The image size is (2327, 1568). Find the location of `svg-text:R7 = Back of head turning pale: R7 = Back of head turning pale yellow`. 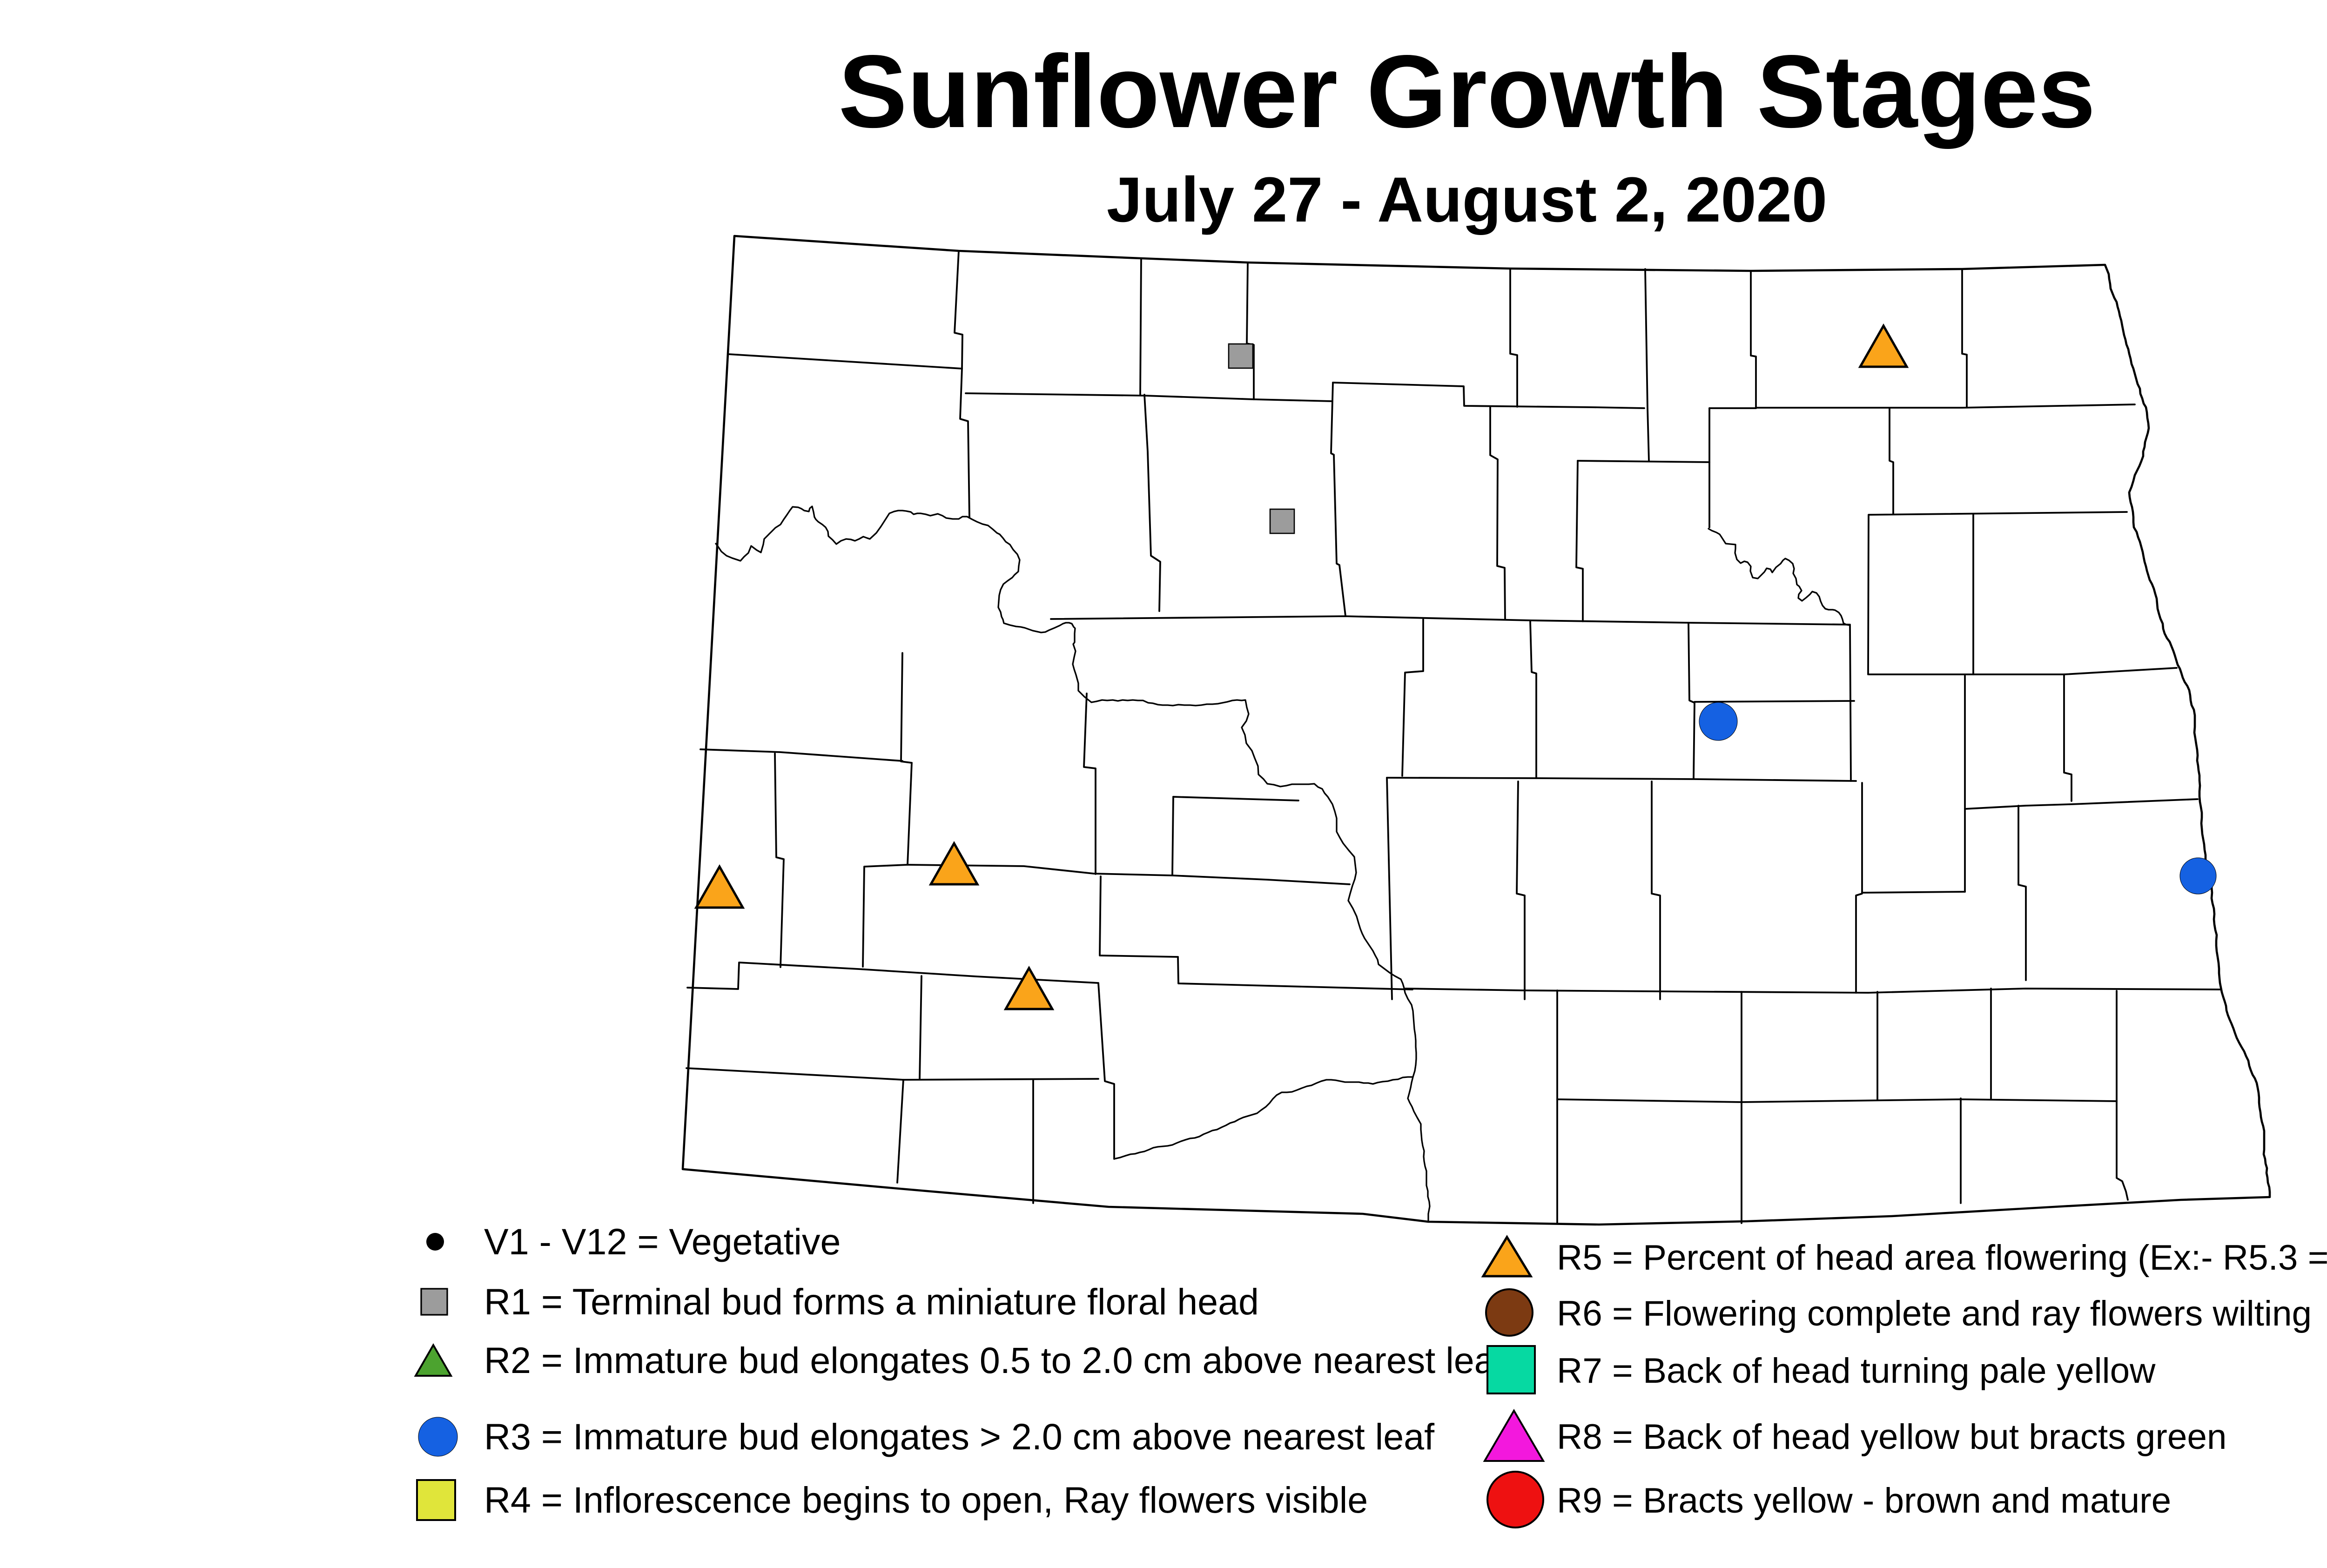

svg-text:R7 = Back of head turning pale: R7 = Back of head turning pale yellow is located at coordinates (1856, 1371).